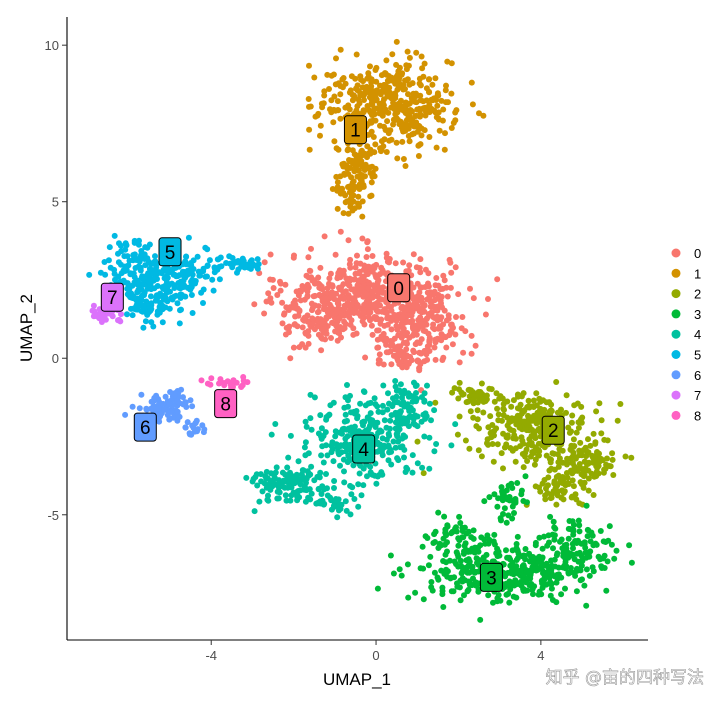 The height and width of the screenshot is (706, 722). What do you see at coordinates (686, 334) in the screenshot?
I see `legend: 0 1 2 3 4 5 6 7 8` at bounding box center [686, 334].